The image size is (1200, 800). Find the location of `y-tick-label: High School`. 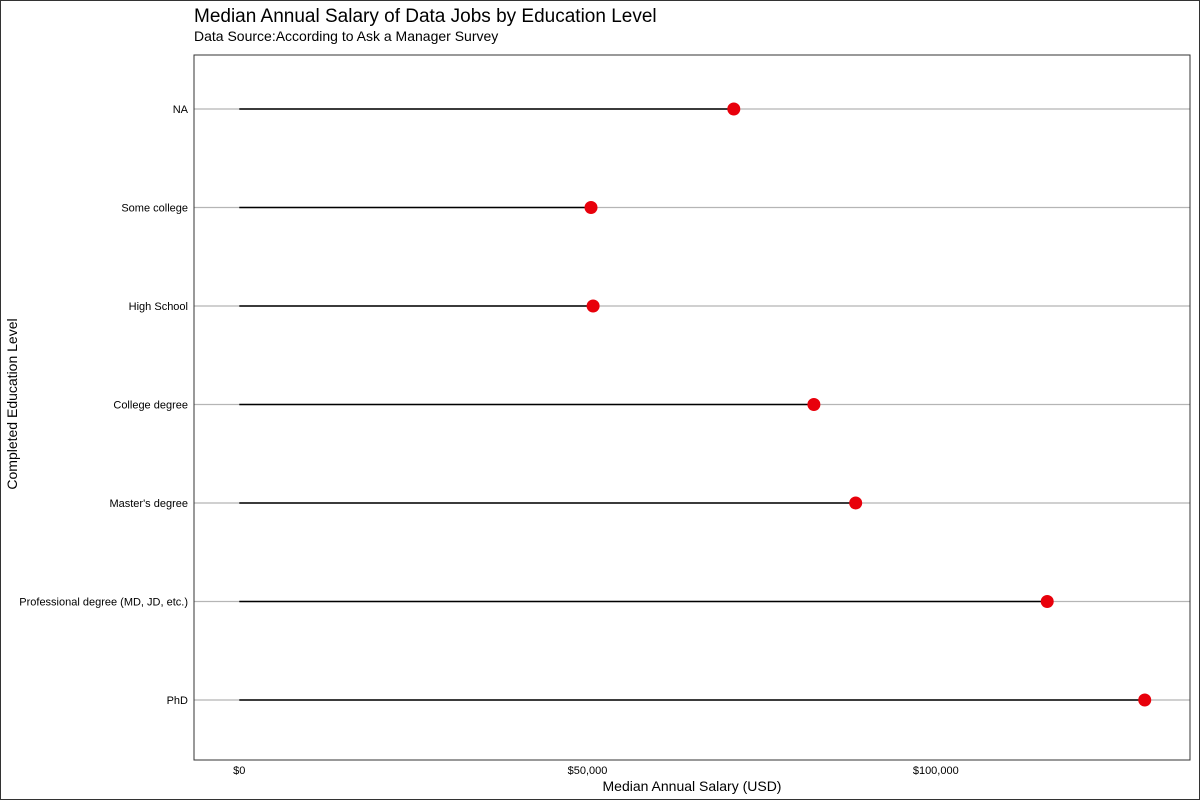

y-tick-label: High School is located at coordinates (158, 307).